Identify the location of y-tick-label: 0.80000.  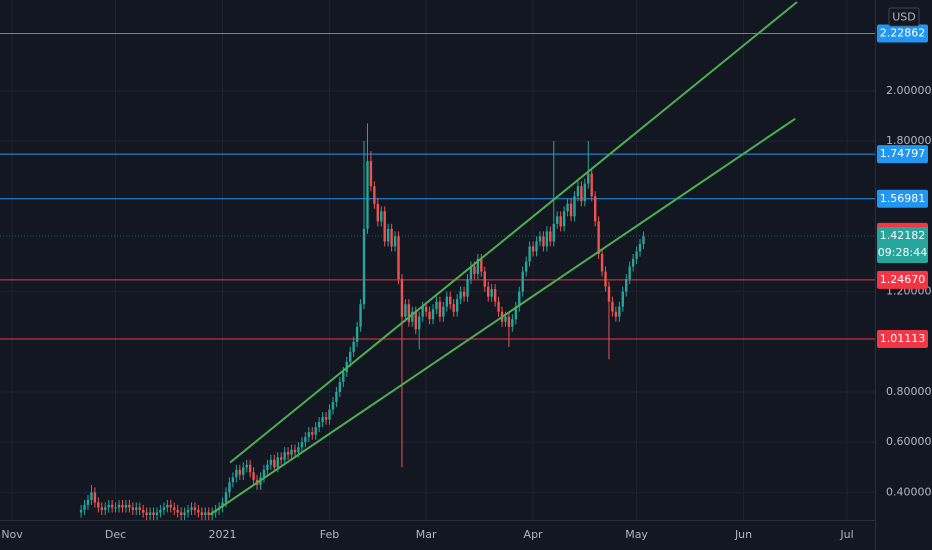
(909, 391).